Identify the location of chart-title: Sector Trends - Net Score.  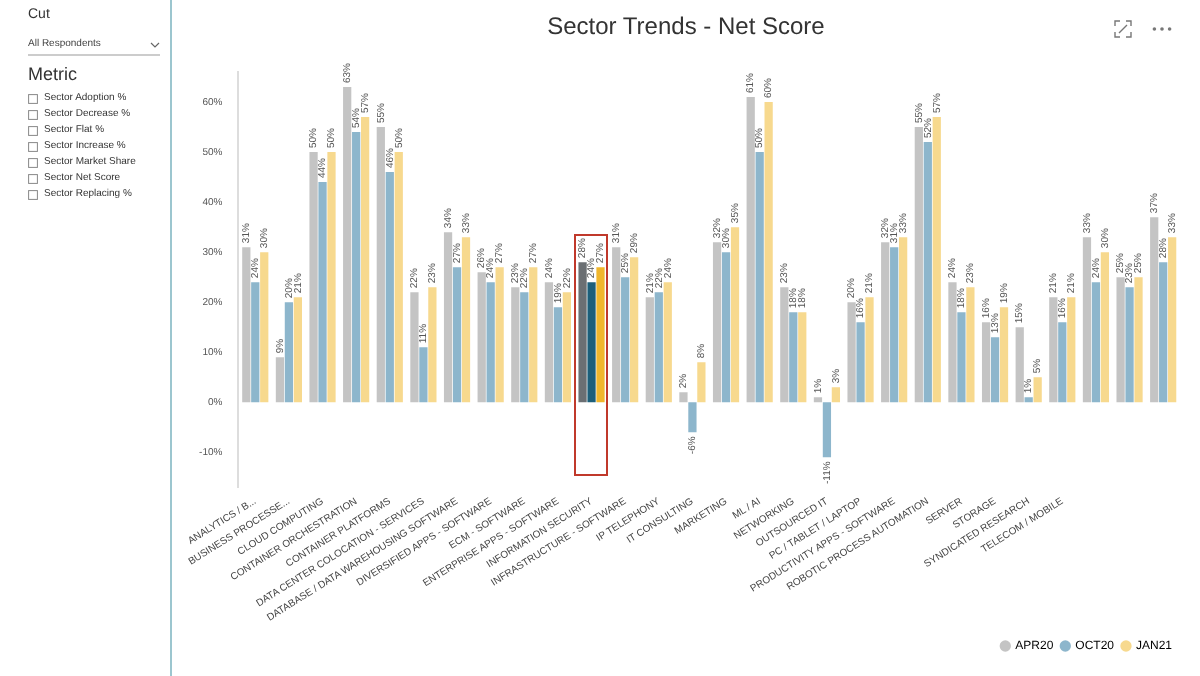
(686, 26).